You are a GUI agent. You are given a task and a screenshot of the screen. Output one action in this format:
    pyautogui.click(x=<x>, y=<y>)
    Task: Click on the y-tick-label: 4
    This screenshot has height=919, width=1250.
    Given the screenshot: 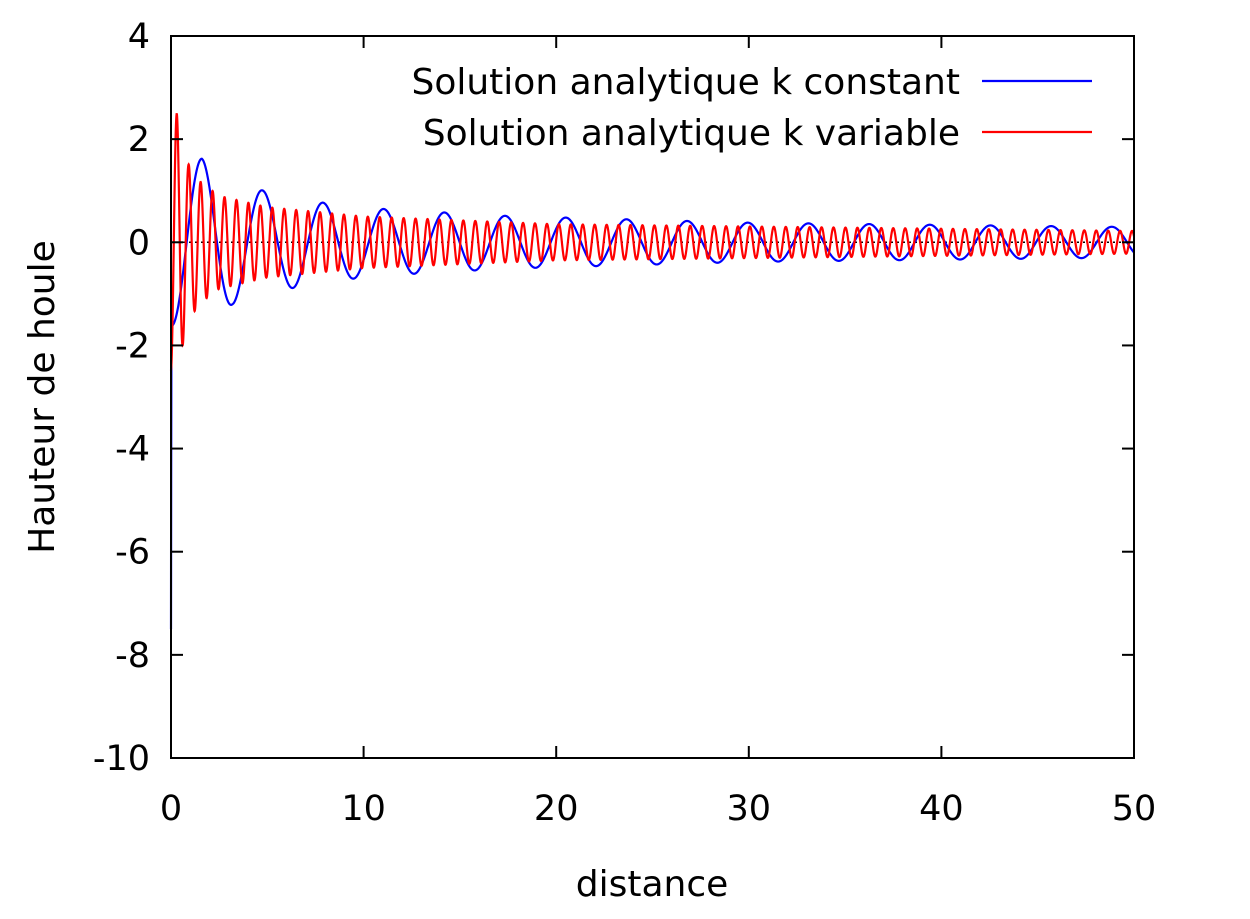 What is the action you would take?
    pyautogui.click(x=139, y=37)
    